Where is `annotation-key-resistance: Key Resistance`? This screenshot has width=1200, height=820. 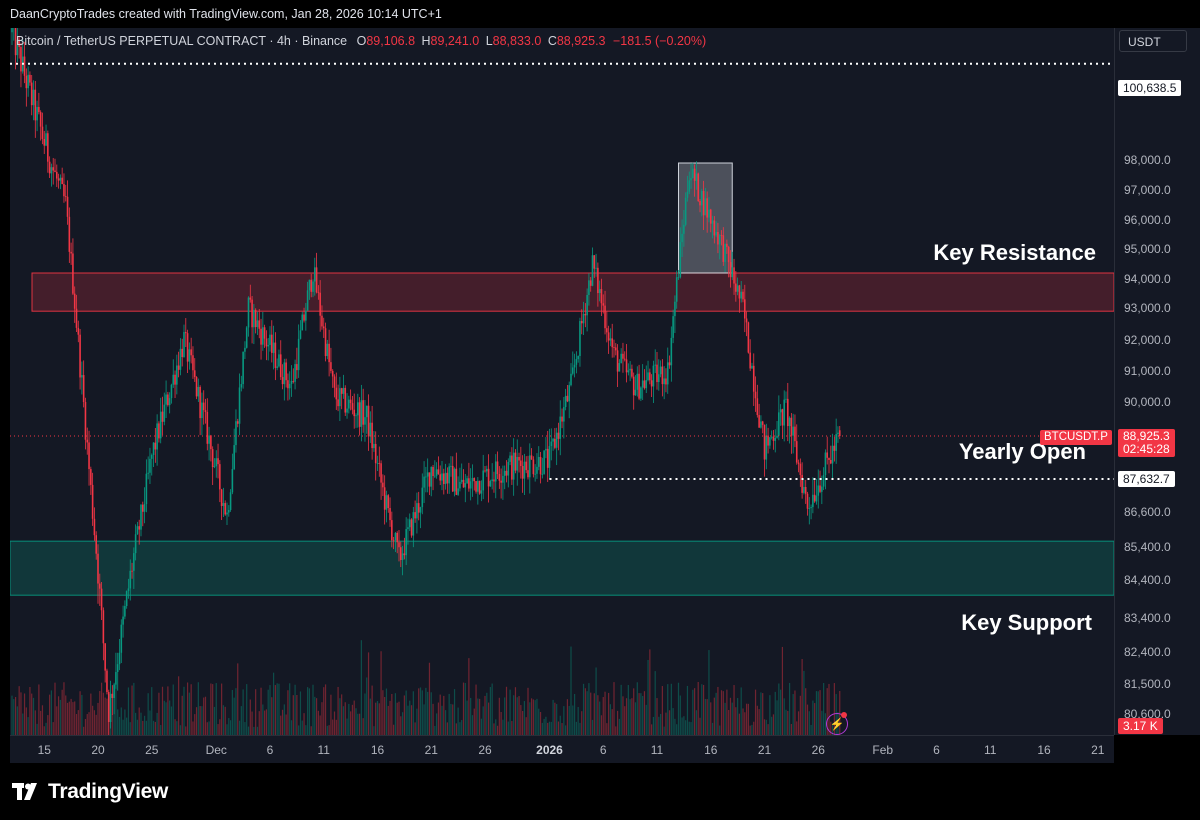 annotation-key-resistance: Key Resistance is located at coordinates (1014, 252).